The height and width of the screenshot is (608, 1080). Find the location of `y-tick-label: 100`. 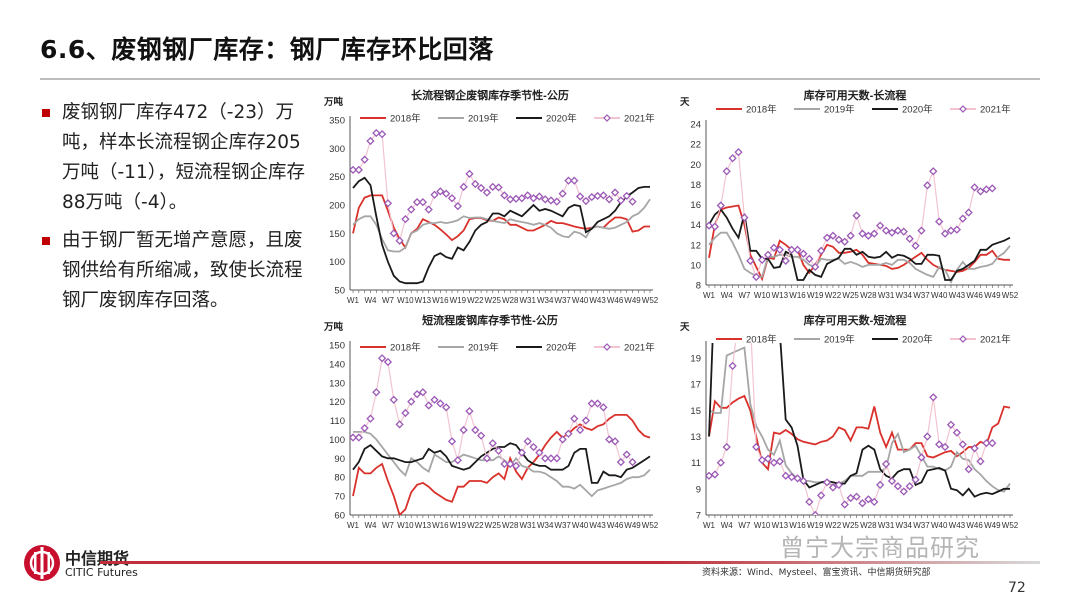

y-tick-label: 100 is located at coordinates (337, 262).